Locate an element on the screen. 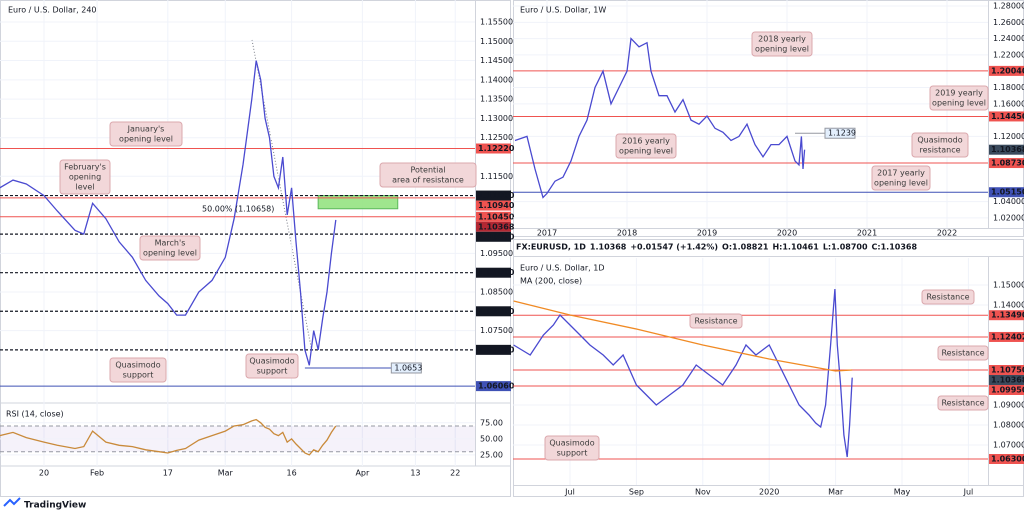  price-label: 1.06300 is located at coordinates (1007, 459).